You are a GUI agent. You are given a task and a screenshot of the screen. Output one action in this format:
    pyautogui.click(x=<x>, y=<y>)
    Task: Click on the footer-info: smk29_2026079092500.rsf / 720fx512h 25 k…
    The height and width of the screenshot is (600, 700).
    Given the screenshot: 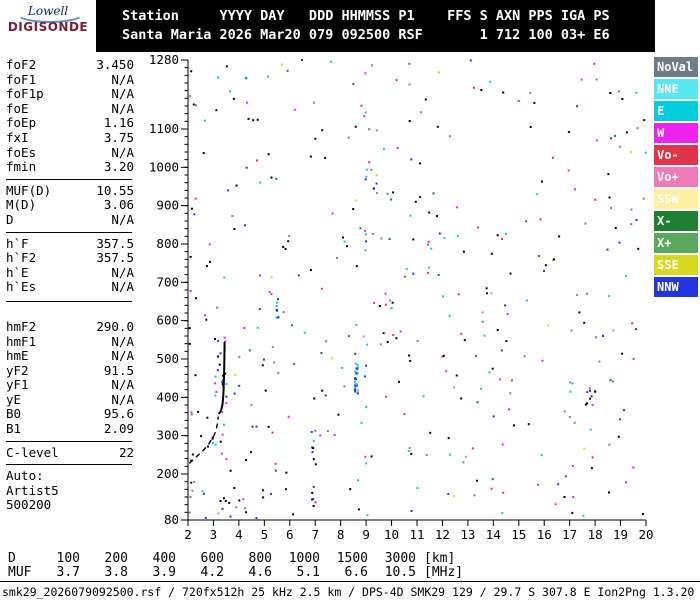 What is the action you would take?
    pyautogui.click(x=348, y=592)
    